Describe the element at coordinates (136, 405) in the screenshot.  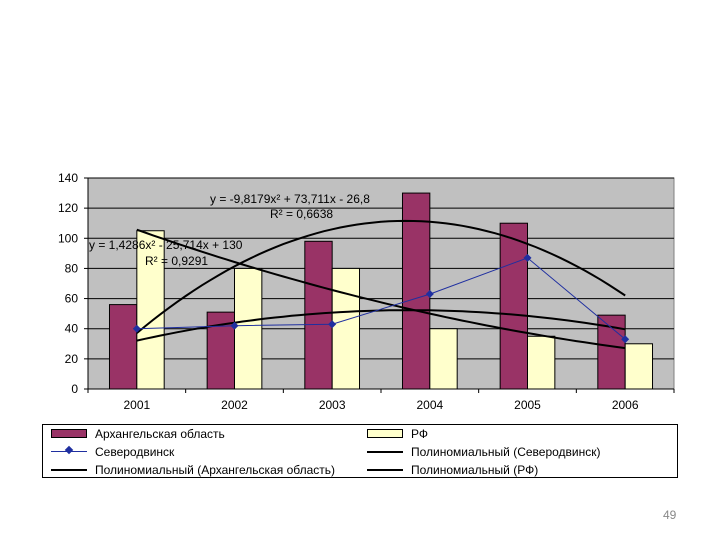
I see `x-tick-label: 2001` at that location.